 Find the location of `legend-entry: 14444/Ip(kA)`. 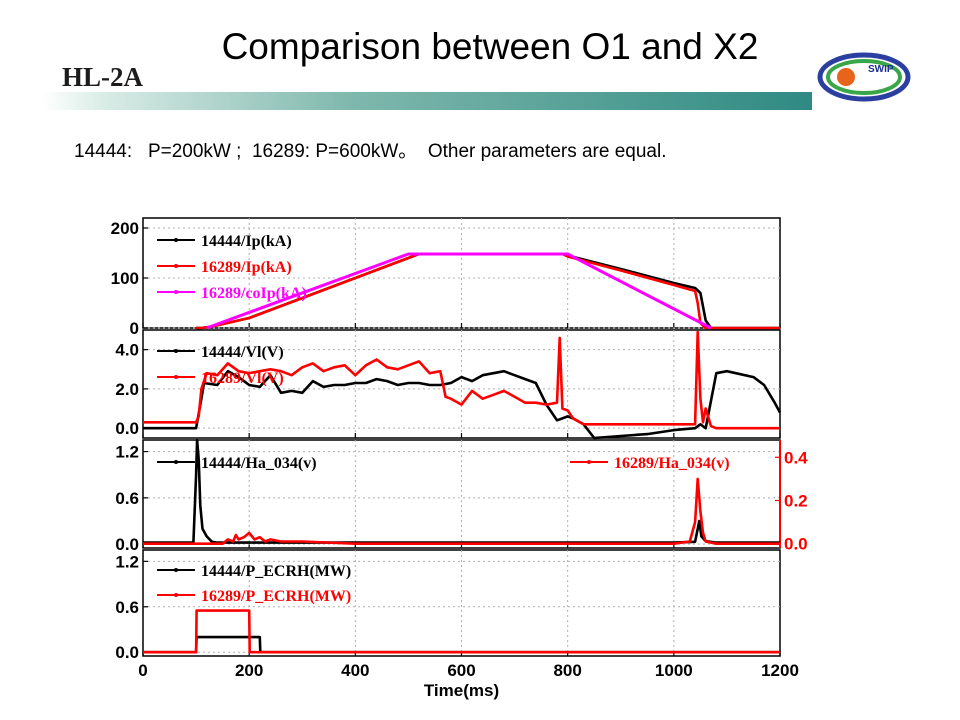

legend-entry: 14444/Ip(kA) is located at coordinates (224, 241).